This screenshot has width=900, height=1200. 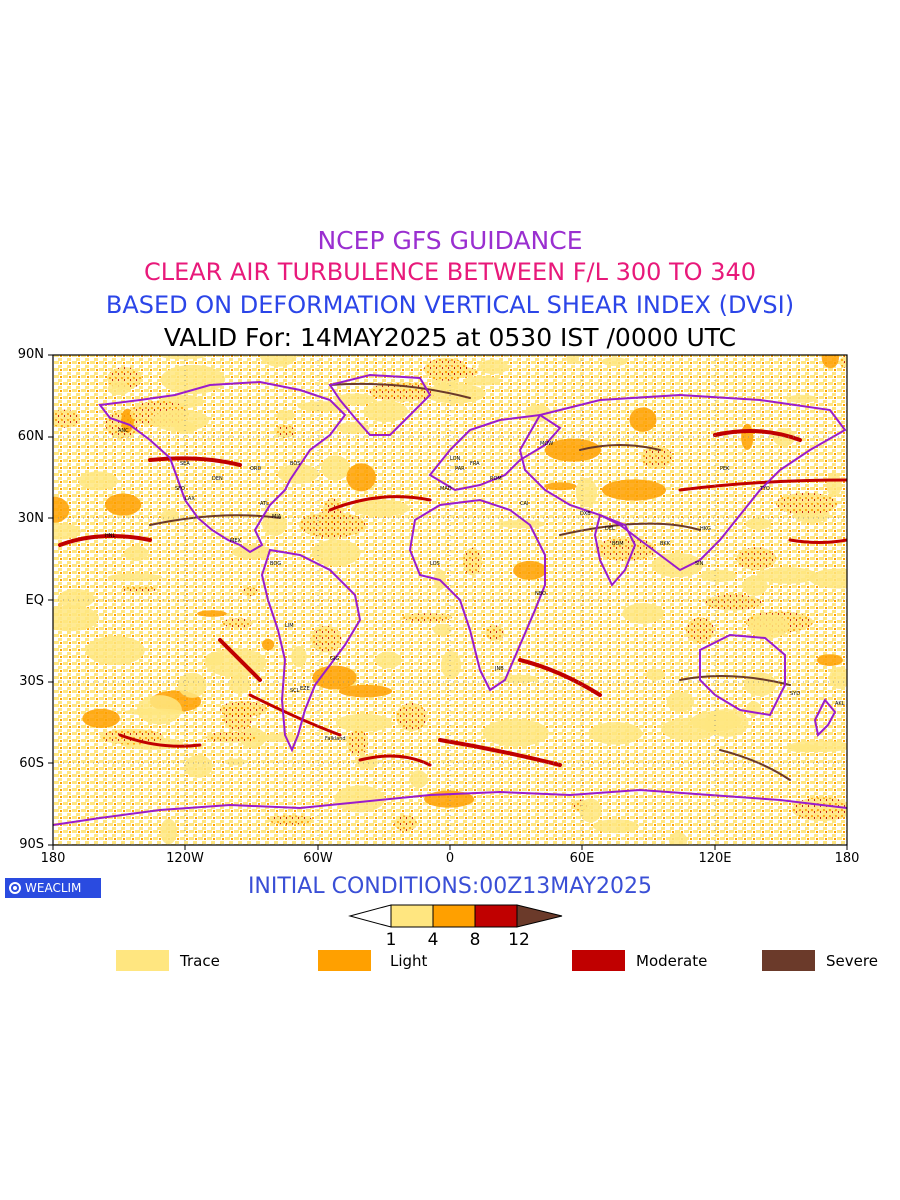 What do you see at coordinates (496, 479) in the screenshot?
I see `station-label: ROM` at bounding box center [496, 479].